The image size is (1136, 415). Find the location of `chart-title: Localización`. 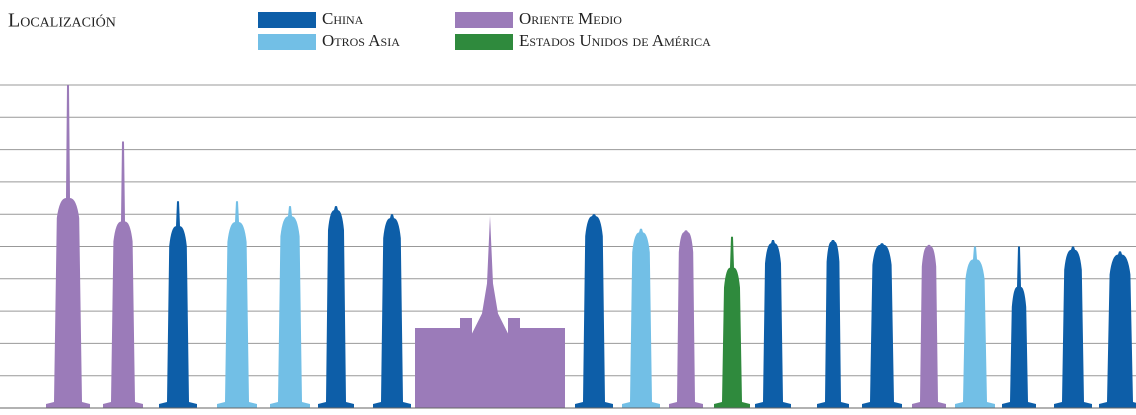

chart-title: Localización is located at coordinates (62, 21).